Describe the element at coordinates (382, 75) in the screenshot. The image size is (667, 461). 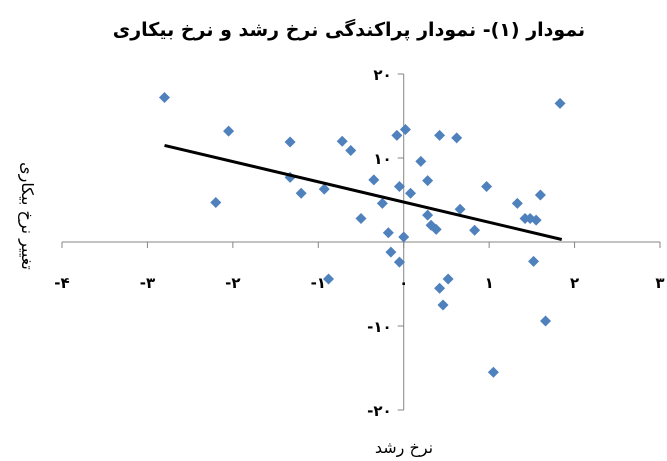
I see `y-tick-label: ۲۰` at that location.